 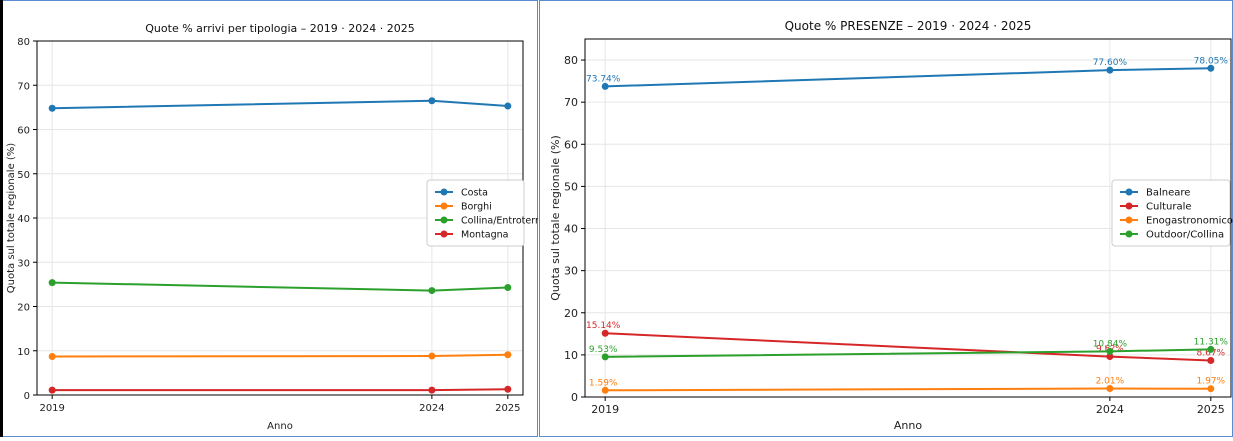 I want to click on data-label: 8.67%, so click(x=1211, y=353).